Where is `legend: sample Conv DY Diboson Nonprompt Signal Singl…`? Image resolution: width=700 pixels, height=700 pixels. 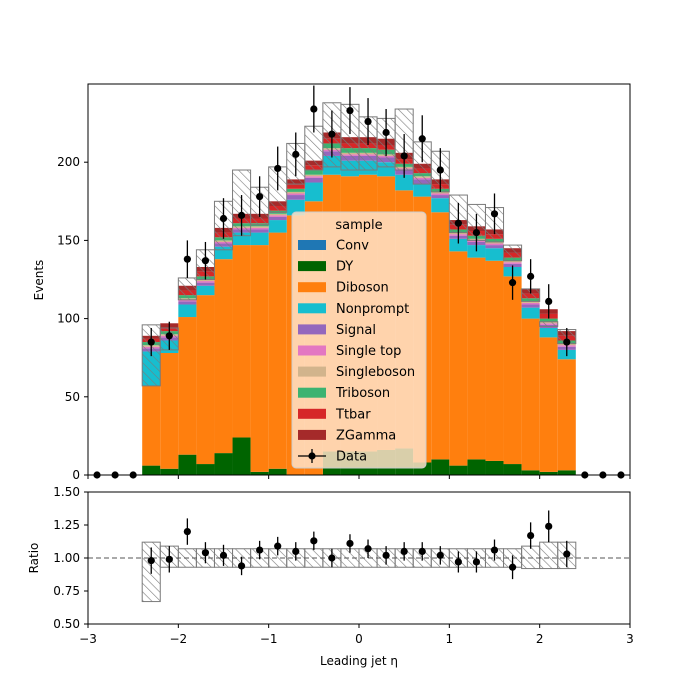 legend: sample Conv DY Diboson Nonprompt Signal Singl… is located at coordinates (359, 340).